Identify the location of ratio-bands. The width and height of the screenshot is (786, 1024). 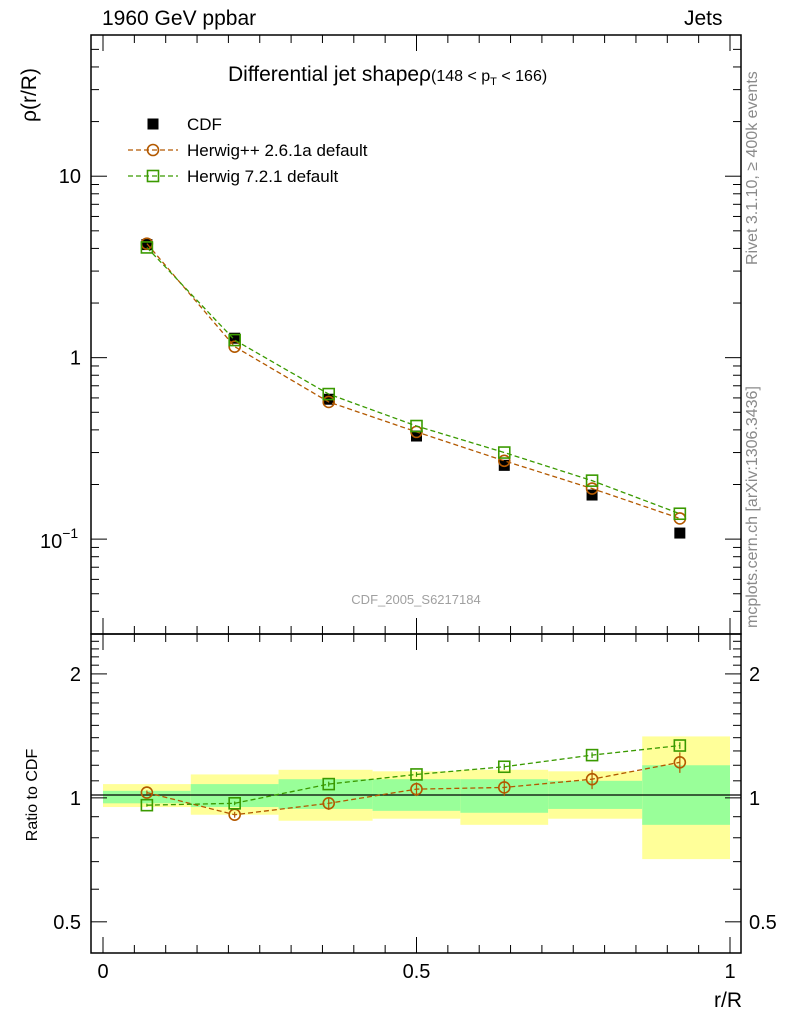
(416, 798).